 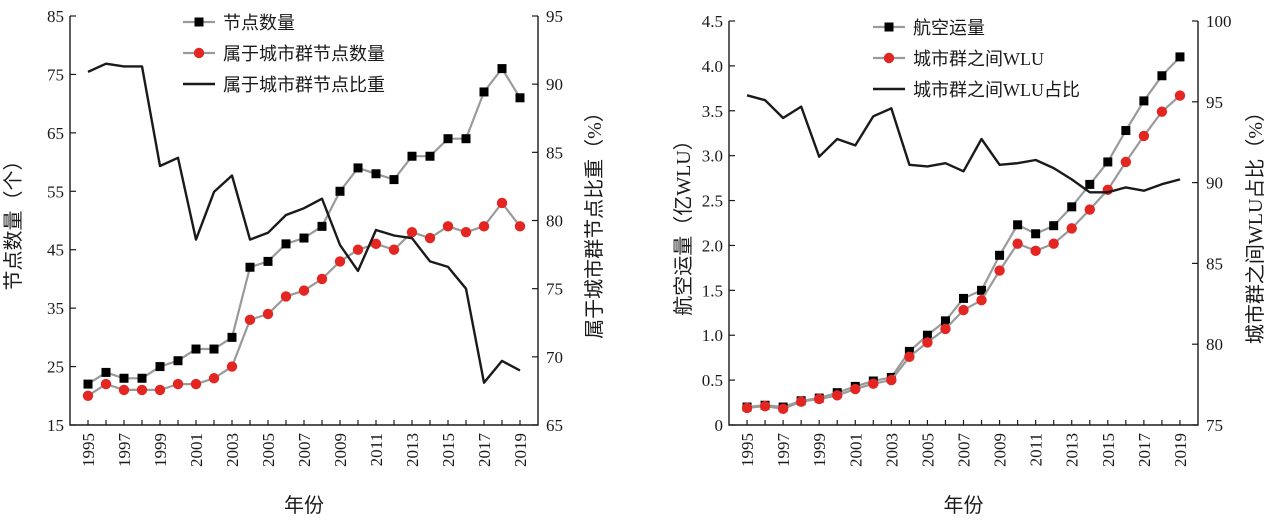 I want to click on legend-marker-square, so click(x=199, y=22).